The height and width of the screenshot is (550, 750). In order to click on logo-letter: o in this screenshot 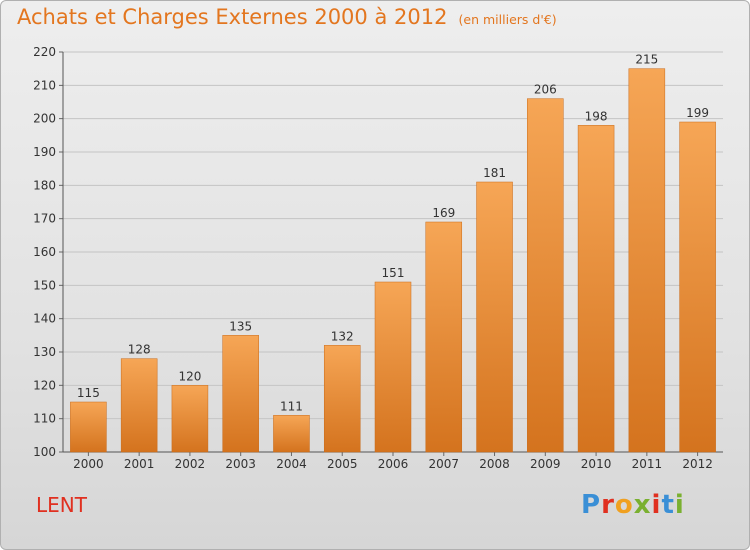, I will do `click(624, 505)`.